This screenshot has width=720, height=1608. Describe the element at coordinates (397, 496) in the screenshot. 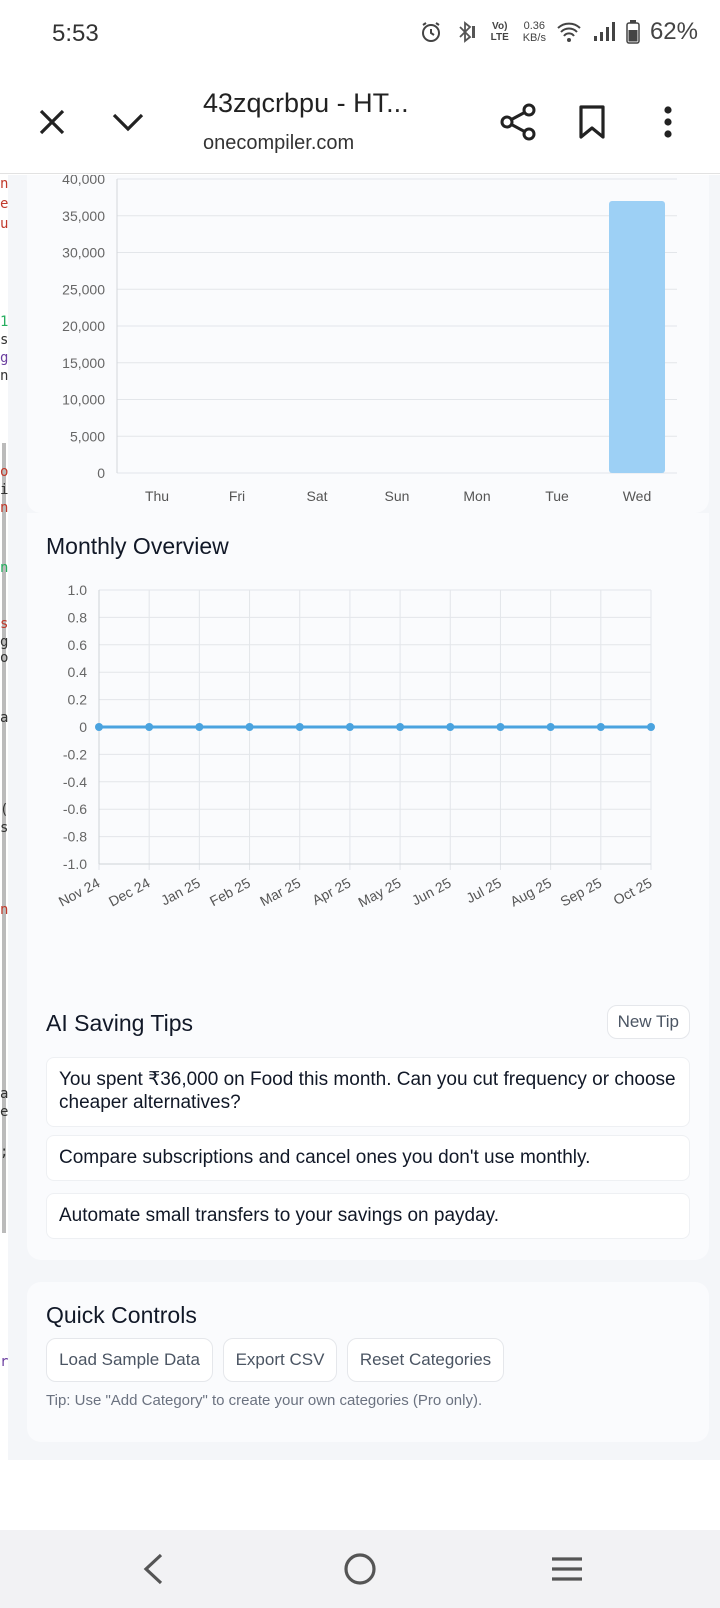

I see `x-tick-label: Sun` at that location.